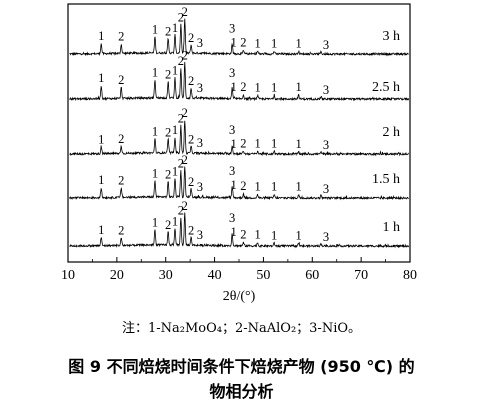 Image resolution: width=483 pixels, height=412 pixels. What do you see at coordinates (241, 328) in the screenshot?
I see `figure-note: 注：1-Na₂MoO₄；2-NaAlO₂；3-NiO。` at bounding box center [241, 328].